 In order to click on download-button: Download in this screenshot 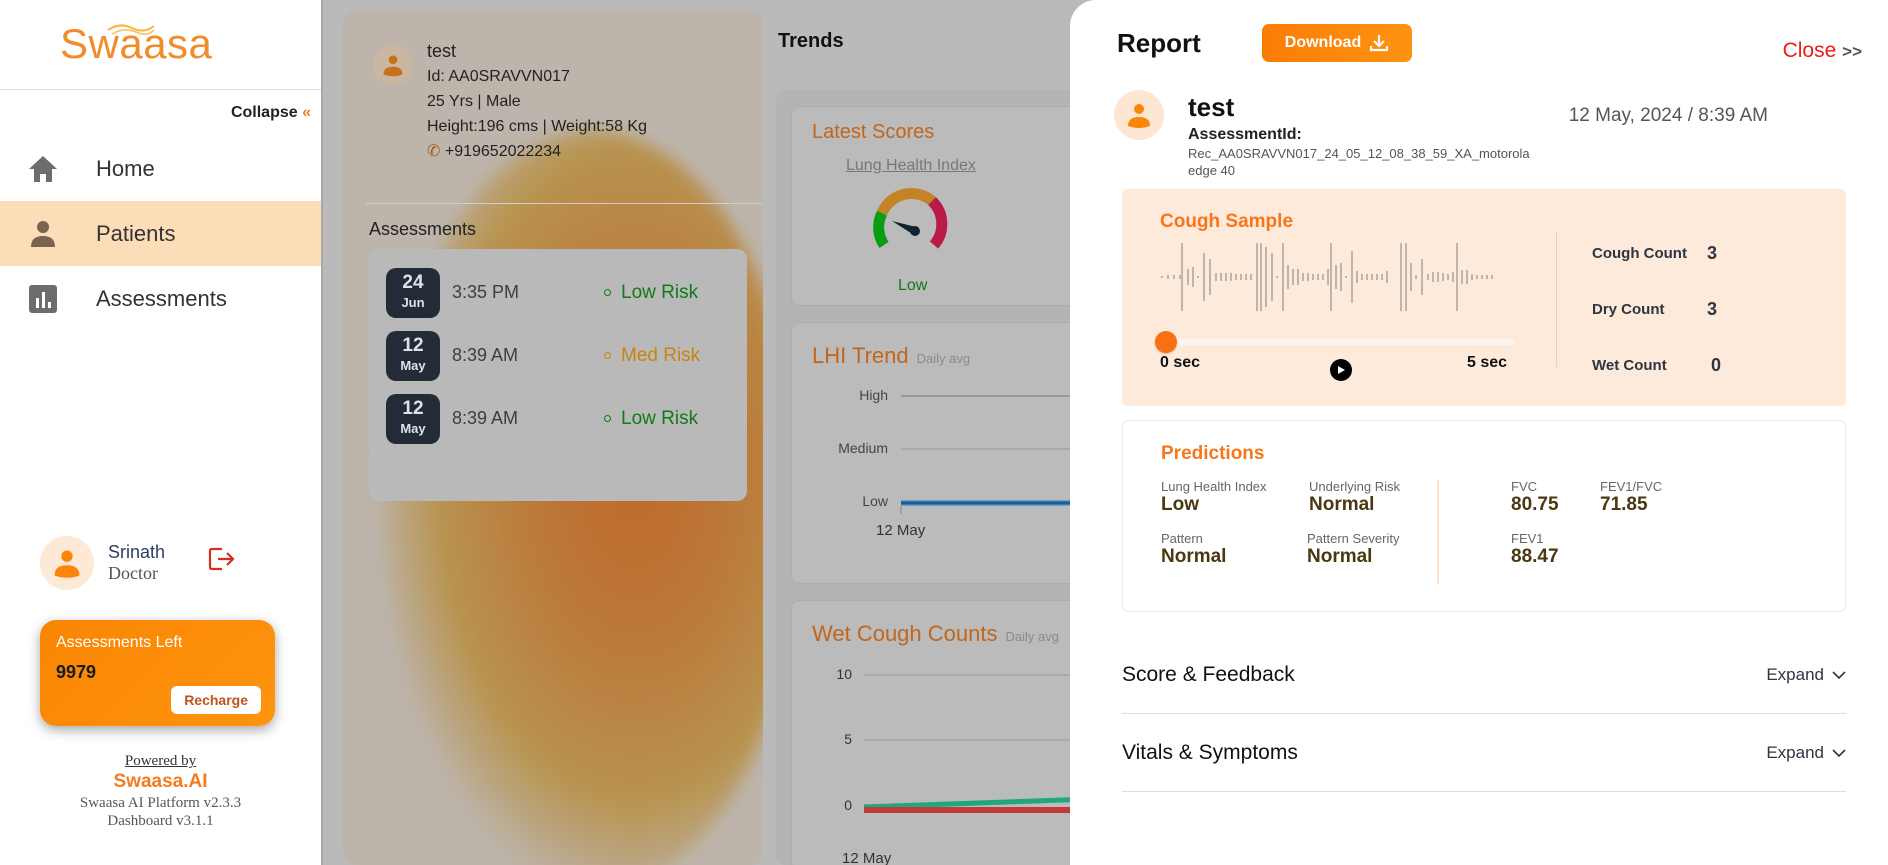, I will do `click(1337, 43)`.